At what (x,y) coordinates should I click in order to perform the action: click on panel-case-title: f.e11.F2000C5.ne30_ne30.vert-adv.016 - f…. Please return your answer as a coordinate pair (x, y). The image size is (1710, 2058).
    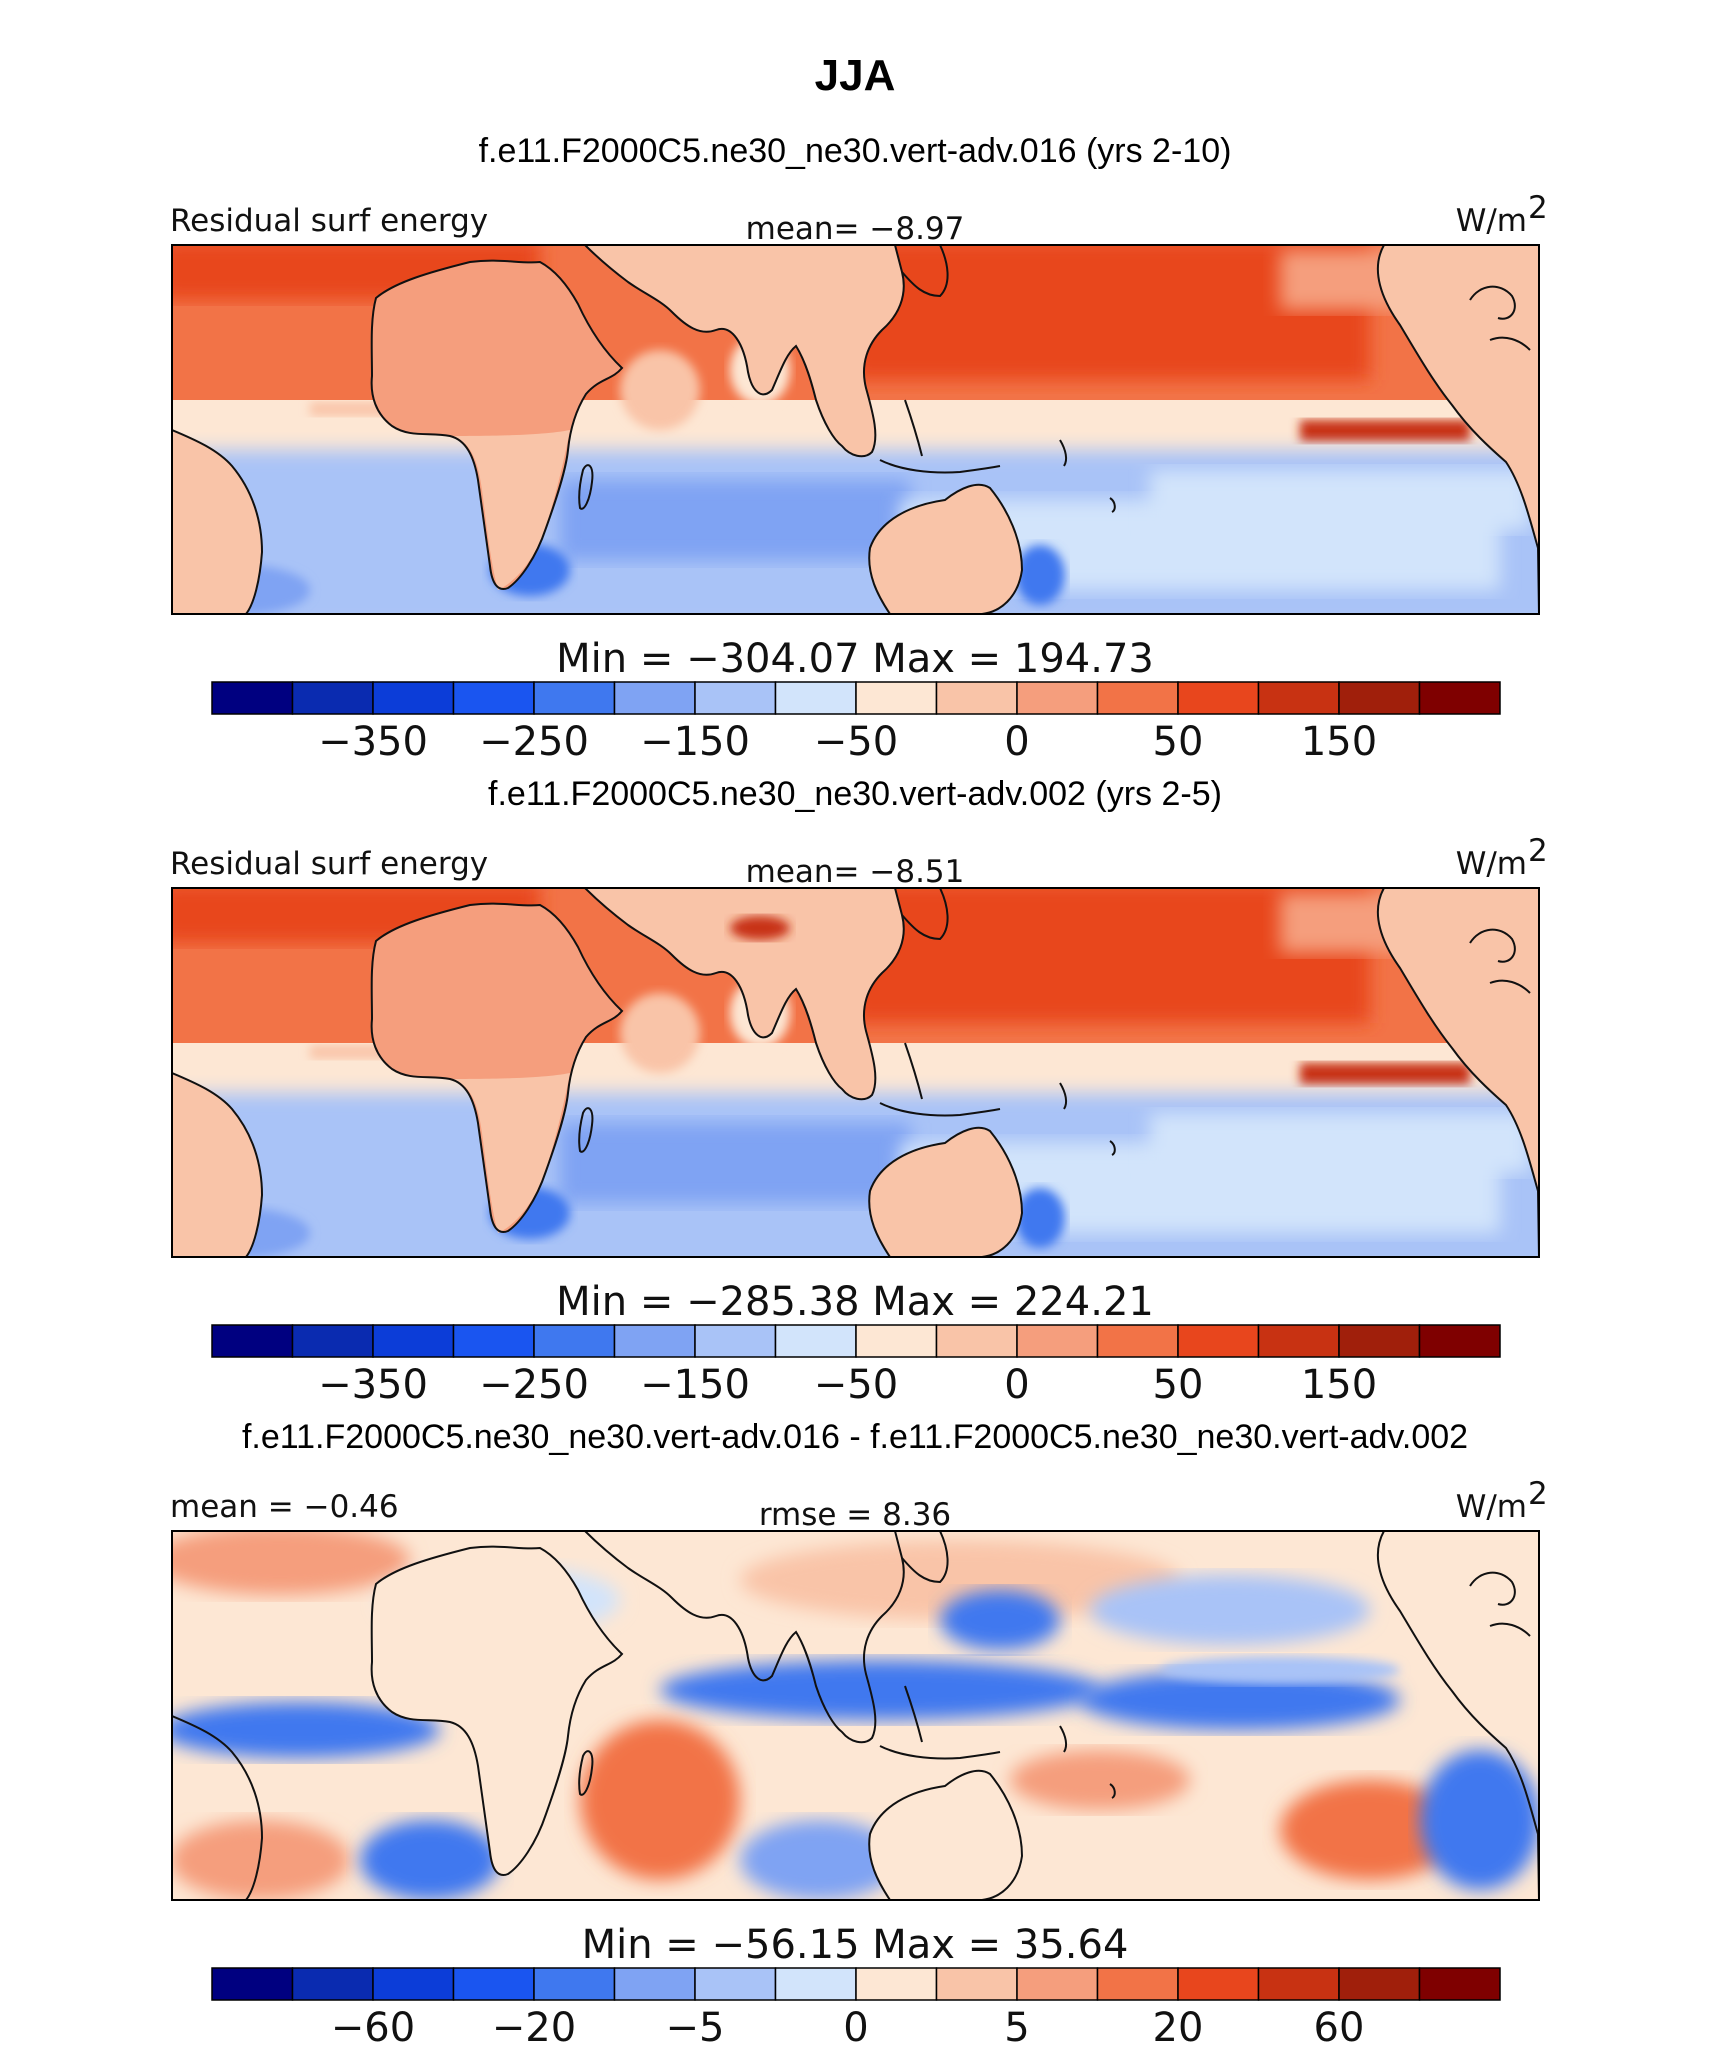
    Looking at the image, I should click on (855, 1437).